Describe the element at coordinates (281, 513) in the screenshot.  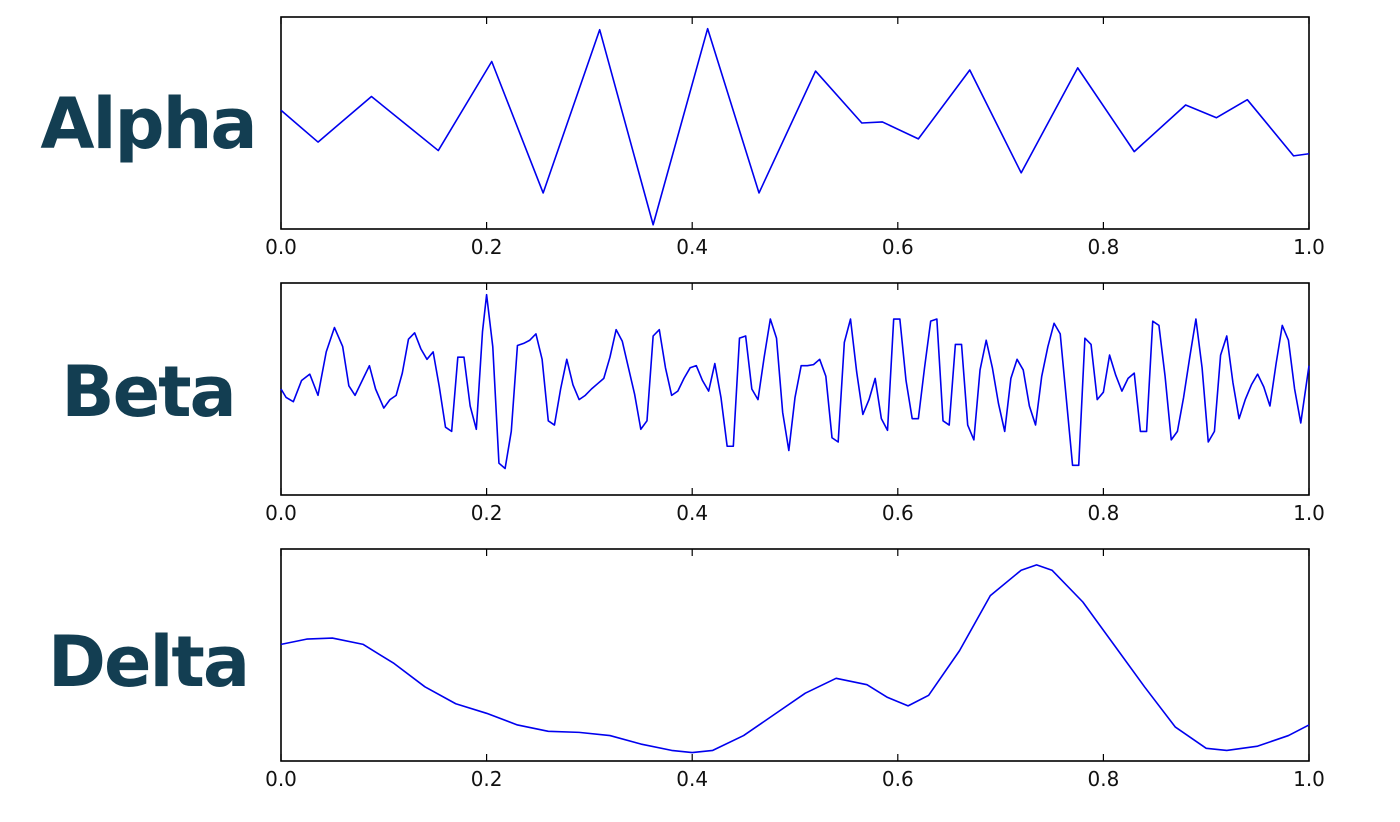
I see `beta-tick-label: 0.0` at that location.